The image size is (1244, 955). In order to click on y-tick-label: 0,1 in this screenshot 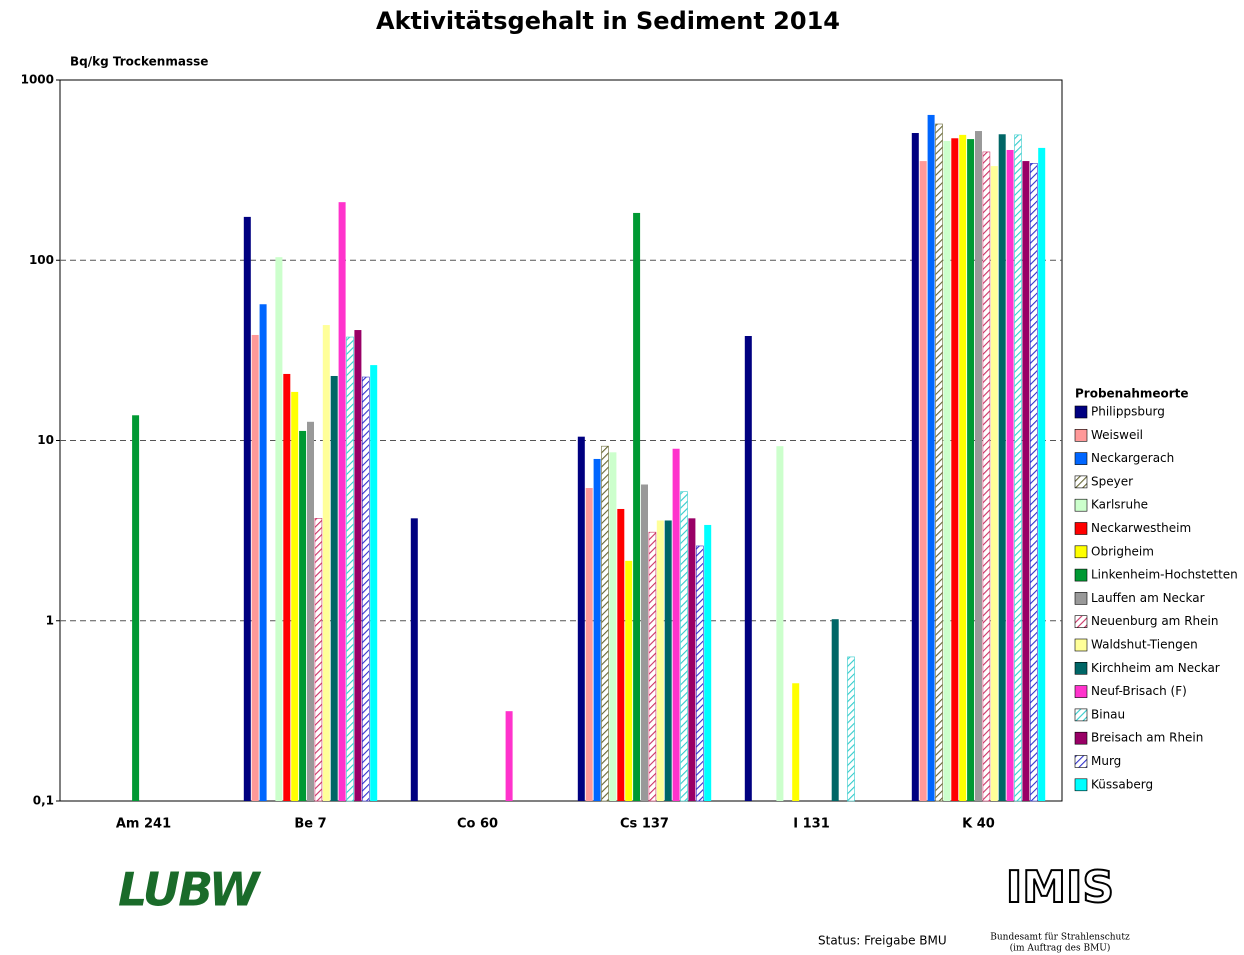, I will do `click(43, 801)`.